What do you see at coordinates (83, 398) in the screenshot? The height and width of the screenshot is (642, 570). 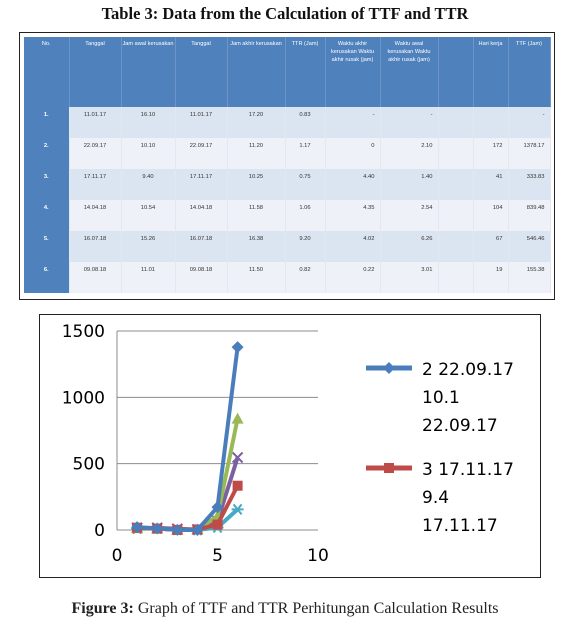 I see `y-tick-label: 1000` at bounding box center [83, 398].